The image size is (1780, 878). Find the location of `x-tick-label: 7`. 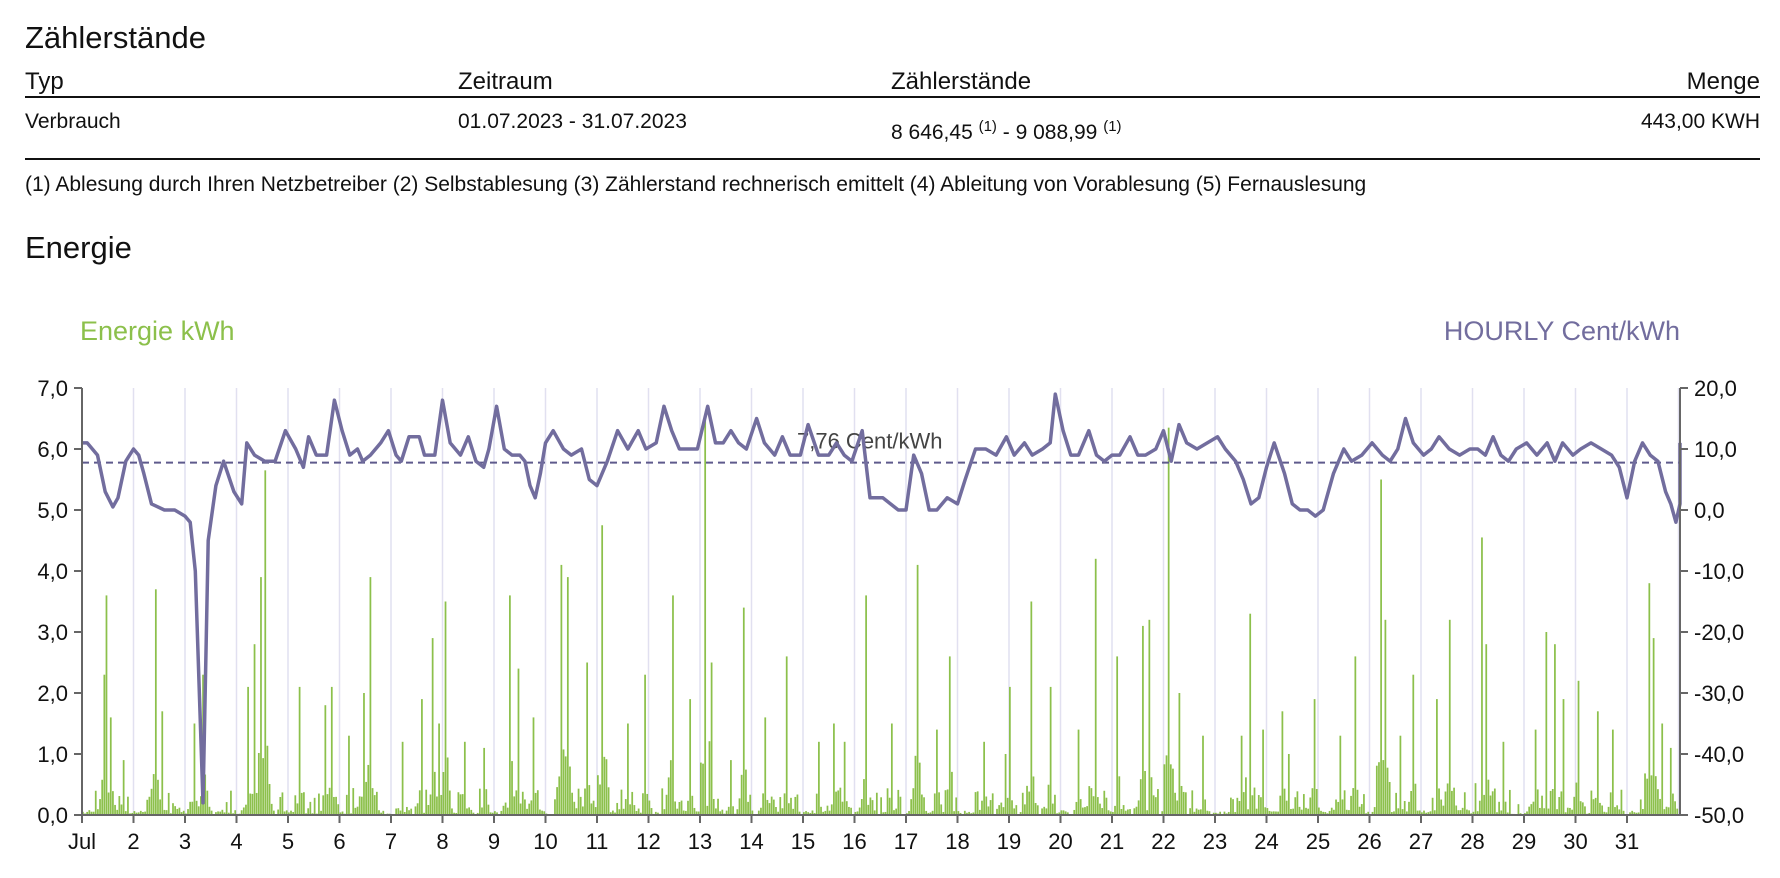

x-tick-label: 7 is located at coordinates (391, 841).